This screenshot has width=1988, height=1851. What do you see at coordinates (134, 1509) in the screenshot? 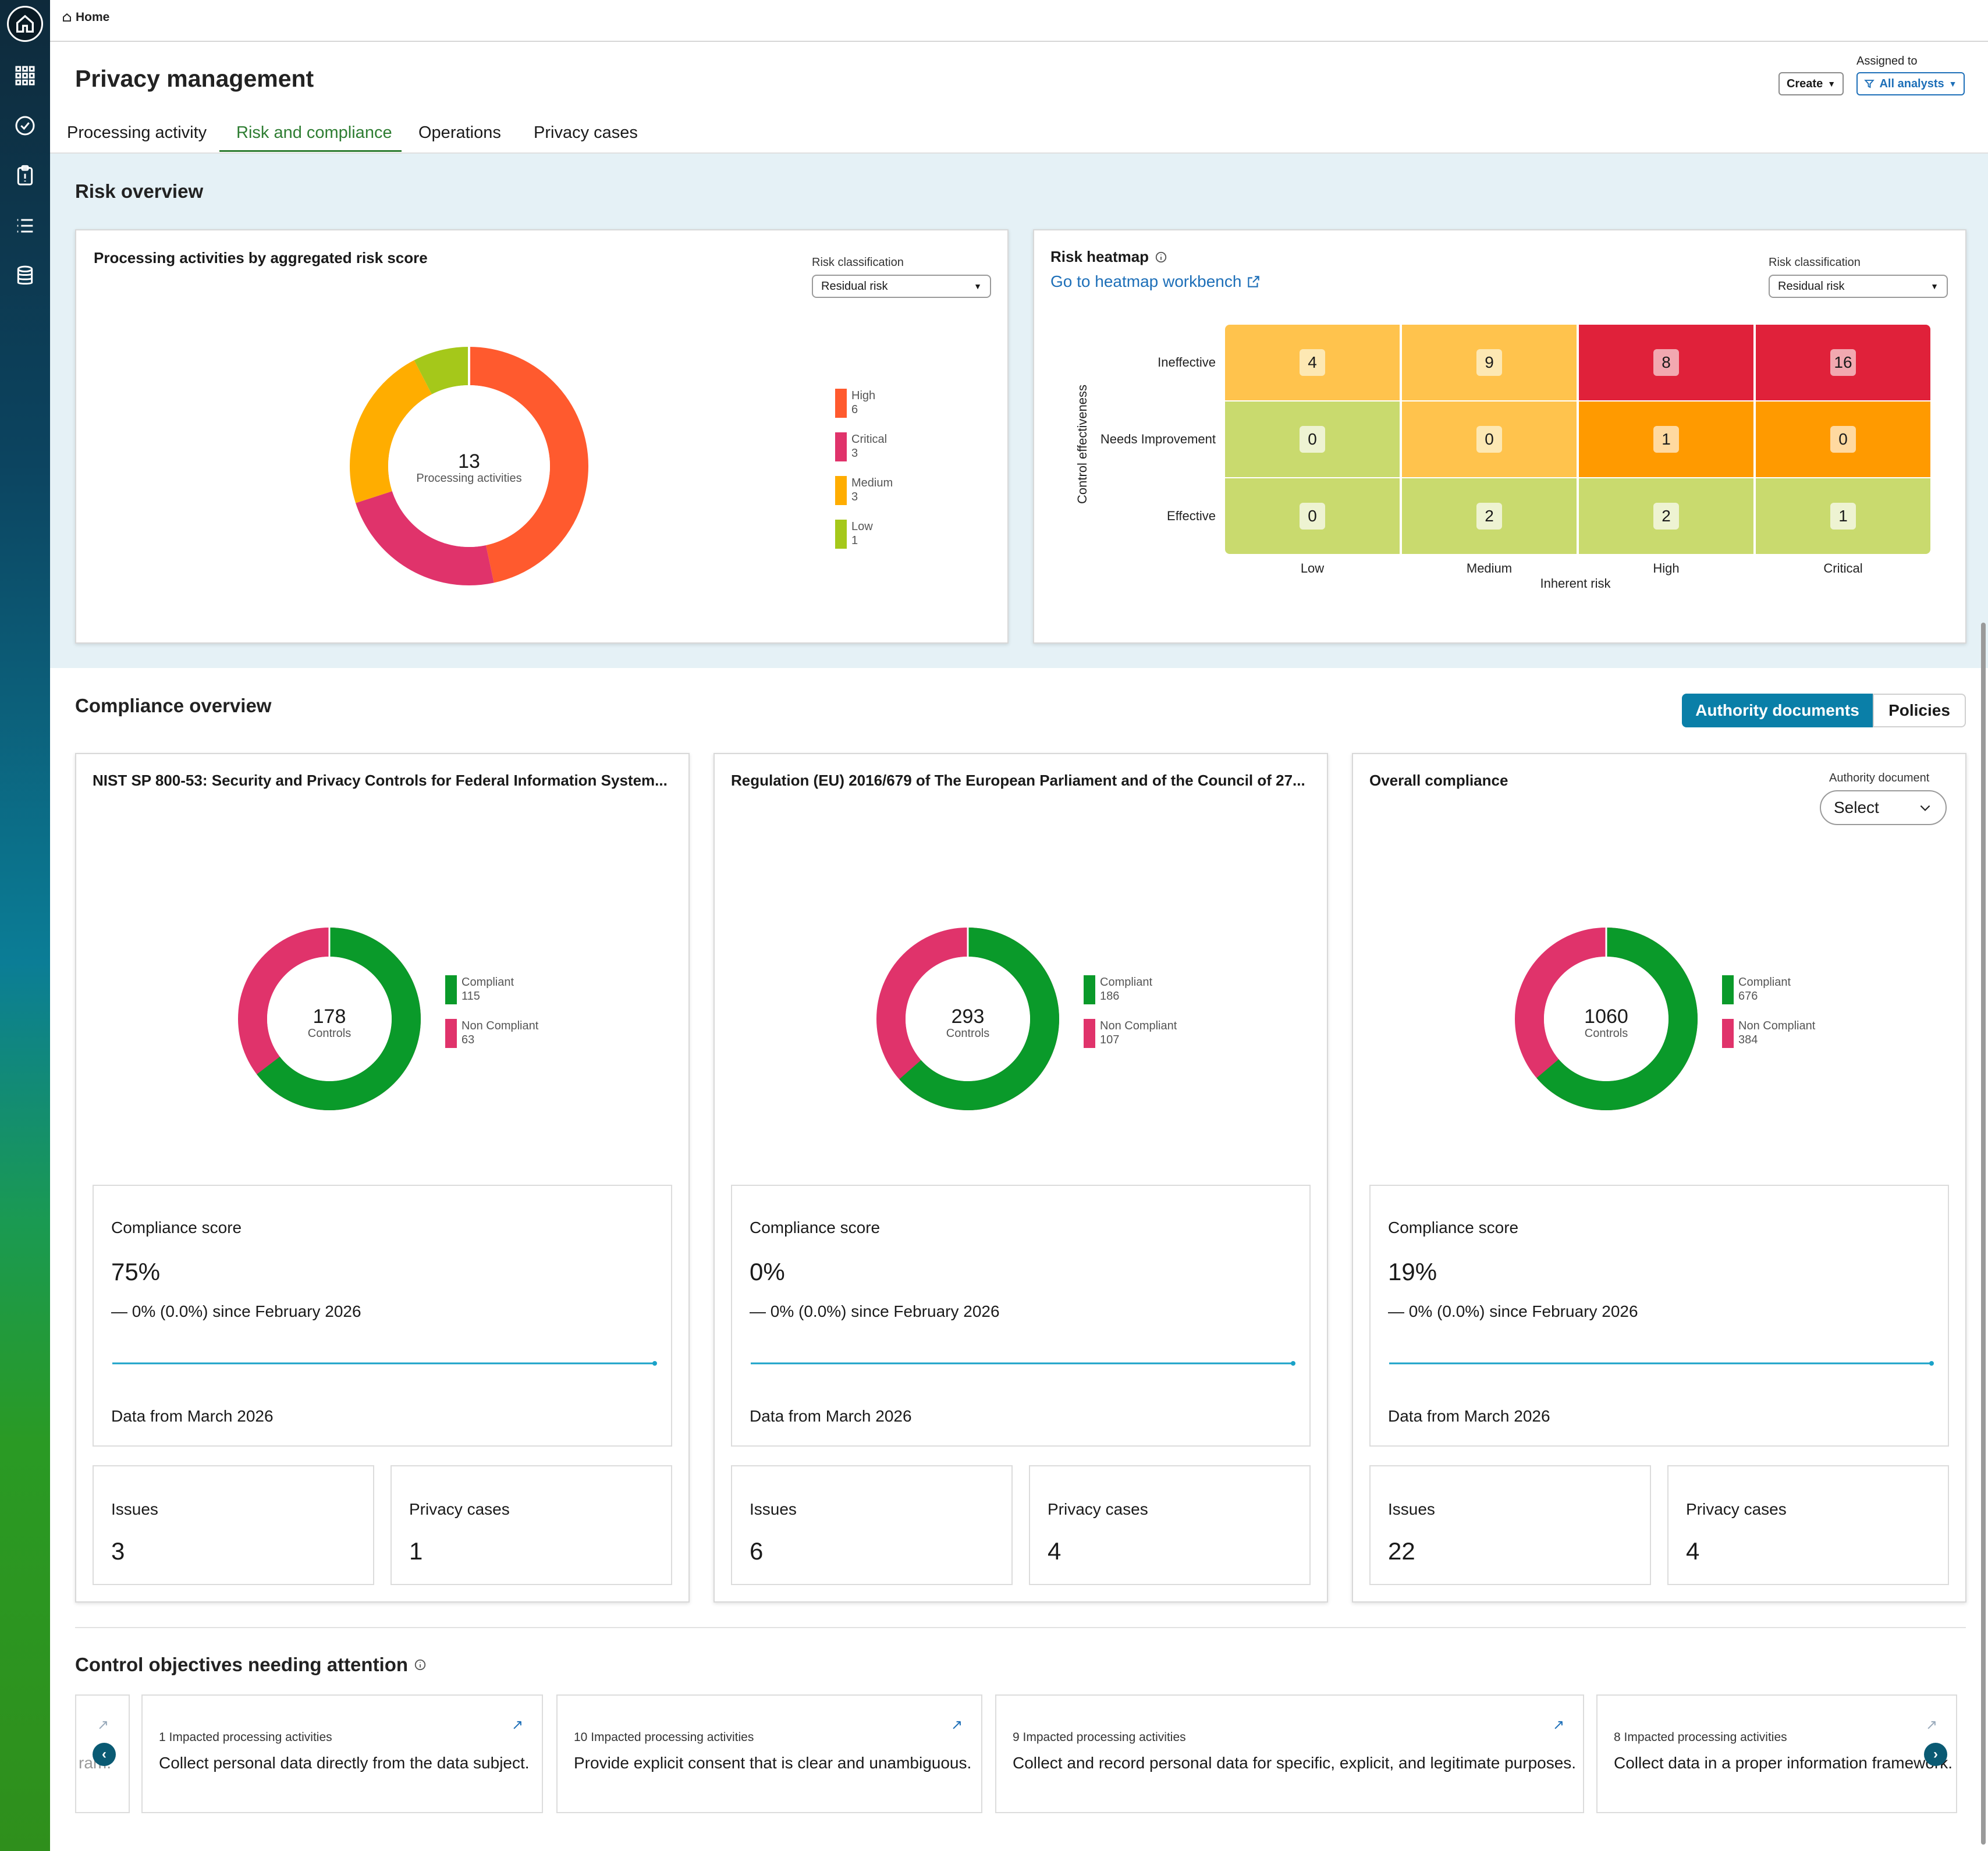
I see `issues-label: Issues` at bounding box center [134, 1509].